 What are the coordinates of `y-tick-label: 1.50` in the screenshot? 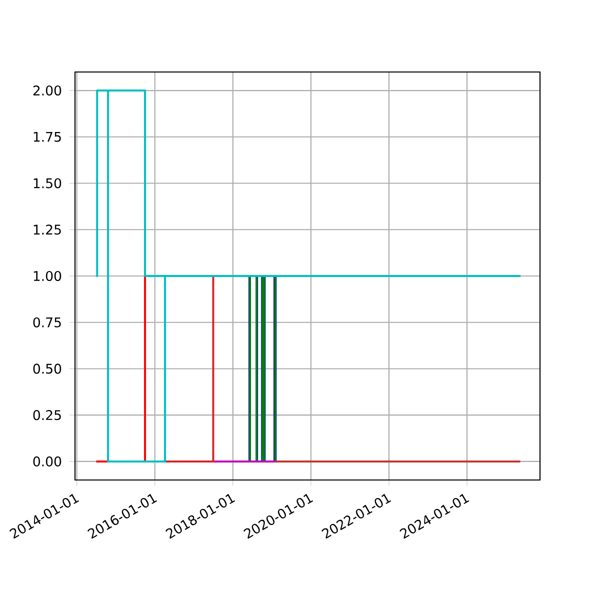 It's located at (48, 183).